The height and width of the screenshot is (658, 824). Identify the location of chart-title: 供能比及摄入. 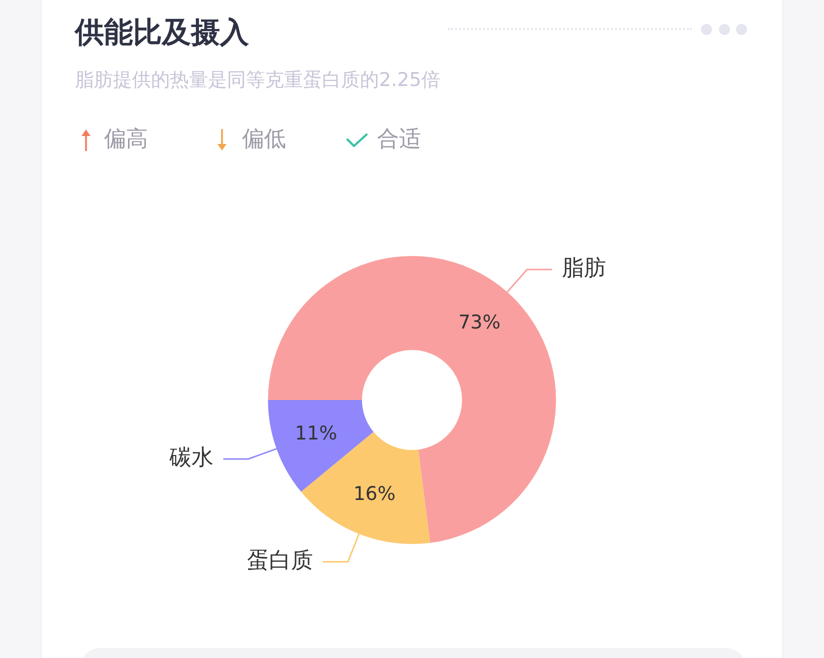
(162, 32).